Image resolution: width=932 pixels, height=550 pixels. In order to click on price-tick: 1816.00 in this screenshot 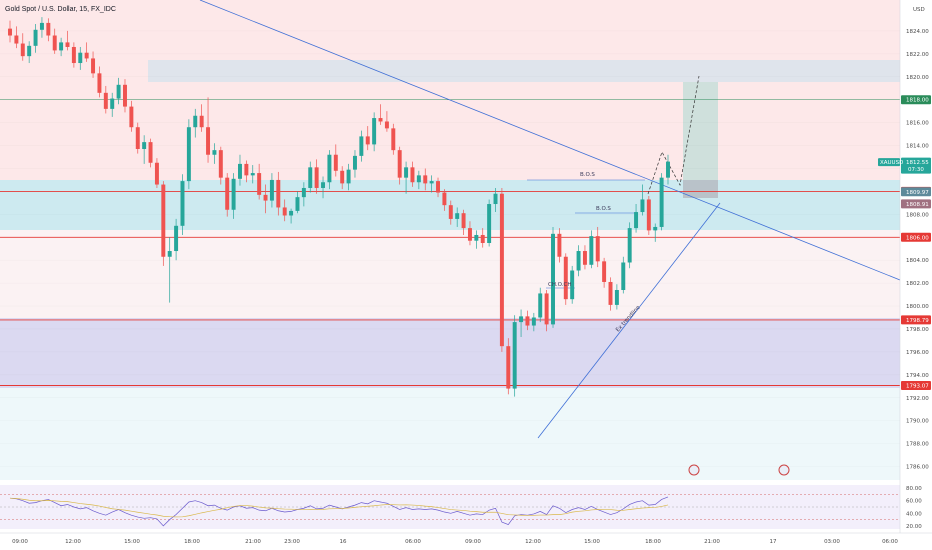, I will do `click(917, 124)`.